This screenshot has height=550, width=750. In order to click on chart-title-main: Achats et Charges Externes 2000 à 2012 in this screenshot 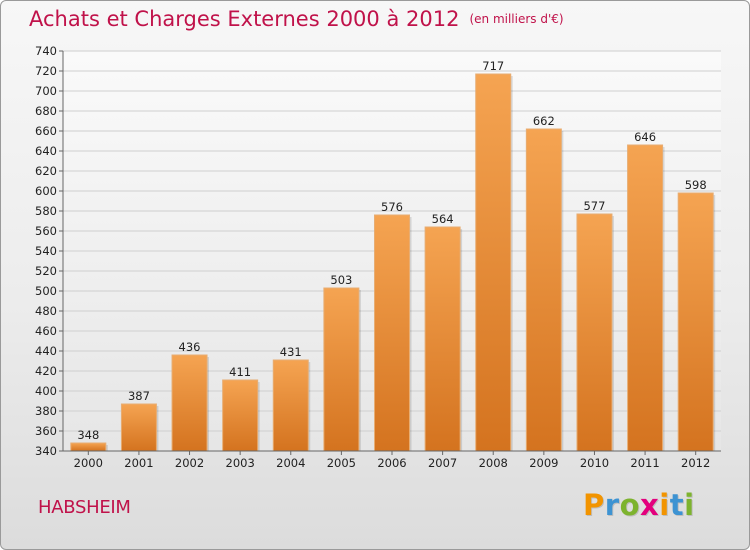, I will do `click(244, 19)`.